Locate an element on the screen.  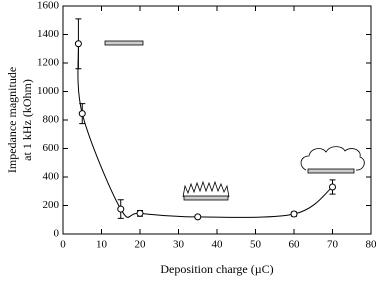
x-axis-label: Deposition charge (µC) is located at coordinates (216, 269).